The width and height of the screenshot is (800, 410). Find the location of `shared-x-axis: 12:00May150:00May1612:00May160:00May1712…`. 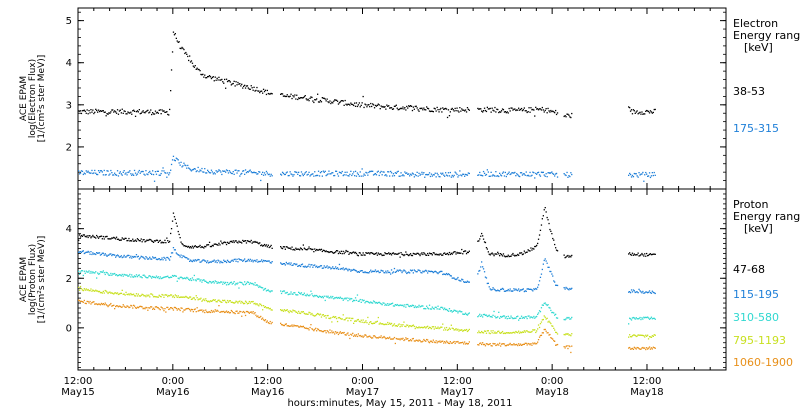

shared-x-axis: 12:00May150:00May1612:00May160:00May1712… is located at coordinates (362, 387).